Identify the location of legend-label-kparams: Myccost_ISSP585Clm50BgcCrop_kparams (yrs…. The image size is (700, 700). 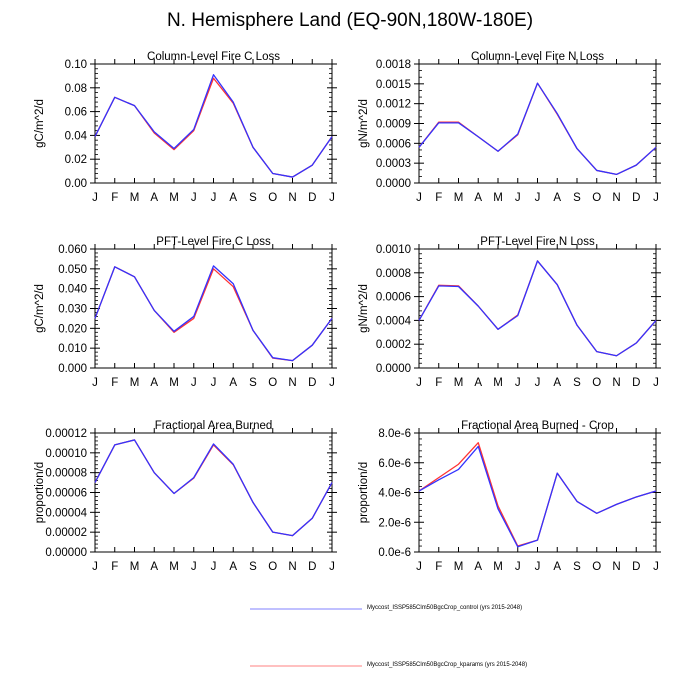
(447, 665).